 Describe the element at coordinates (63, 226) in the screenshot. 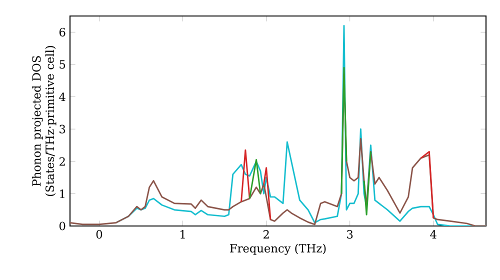

I see `y-tick-label: 0` at that location.